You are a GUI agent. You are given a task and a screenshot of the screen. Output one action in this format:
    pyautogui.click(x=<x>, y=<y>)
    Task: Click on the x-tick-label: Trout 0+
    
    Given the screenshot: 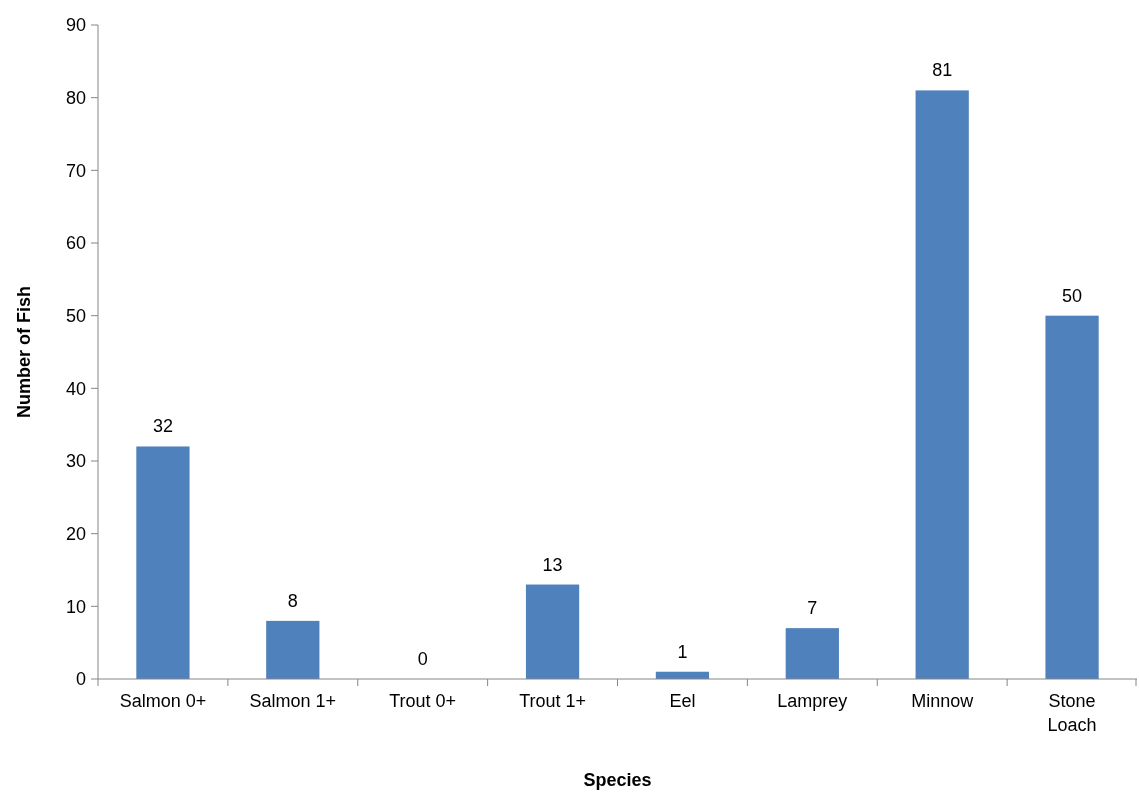 What is the action you would take?
    pyautogui.click(x=423, y=701)
    